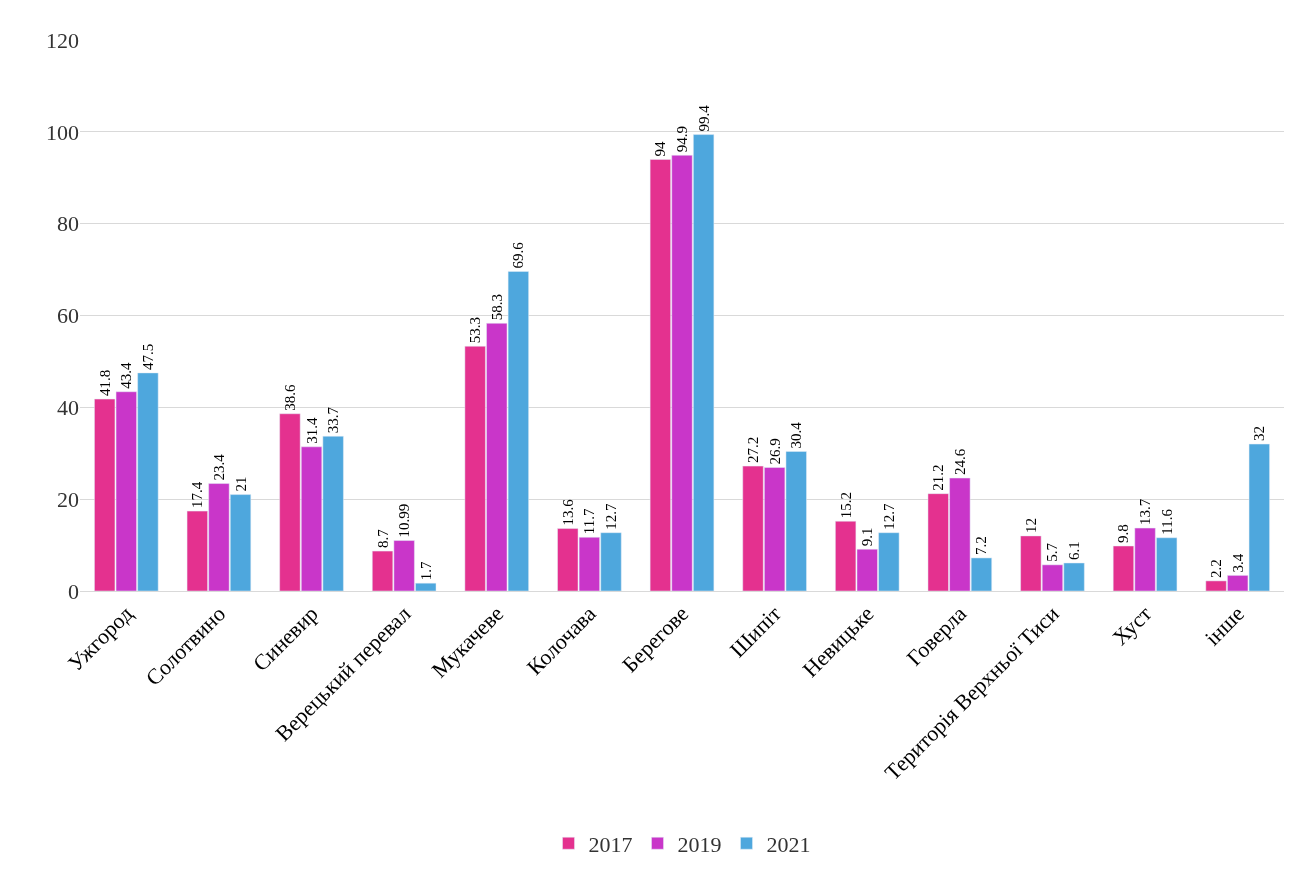  What do you see at coordinates (68, 316) in the screenshot?
I see `y-tick-label: 60` at bounding box center [68, 316].